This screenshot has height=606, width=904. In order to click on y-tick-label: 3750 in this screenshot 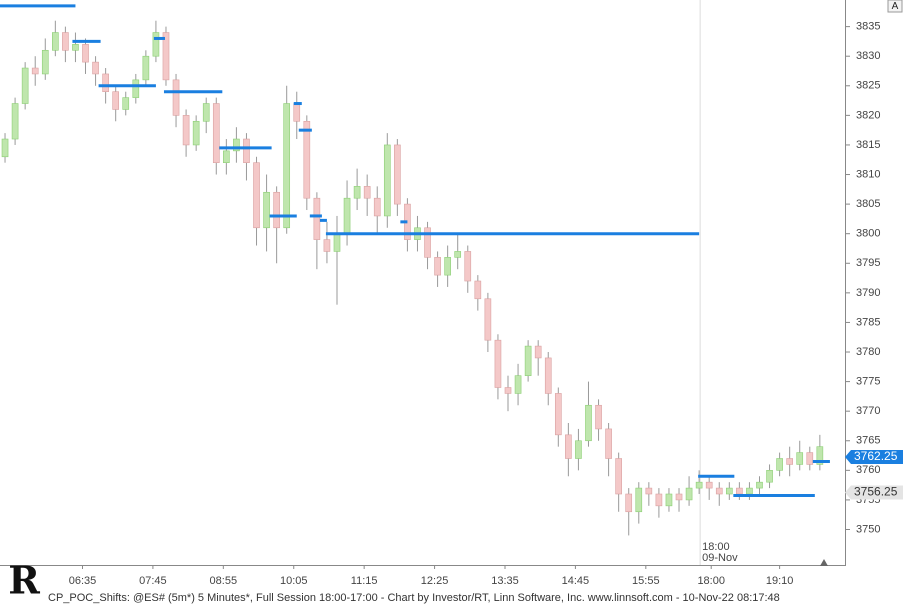, I will do `click(868, 529)`.